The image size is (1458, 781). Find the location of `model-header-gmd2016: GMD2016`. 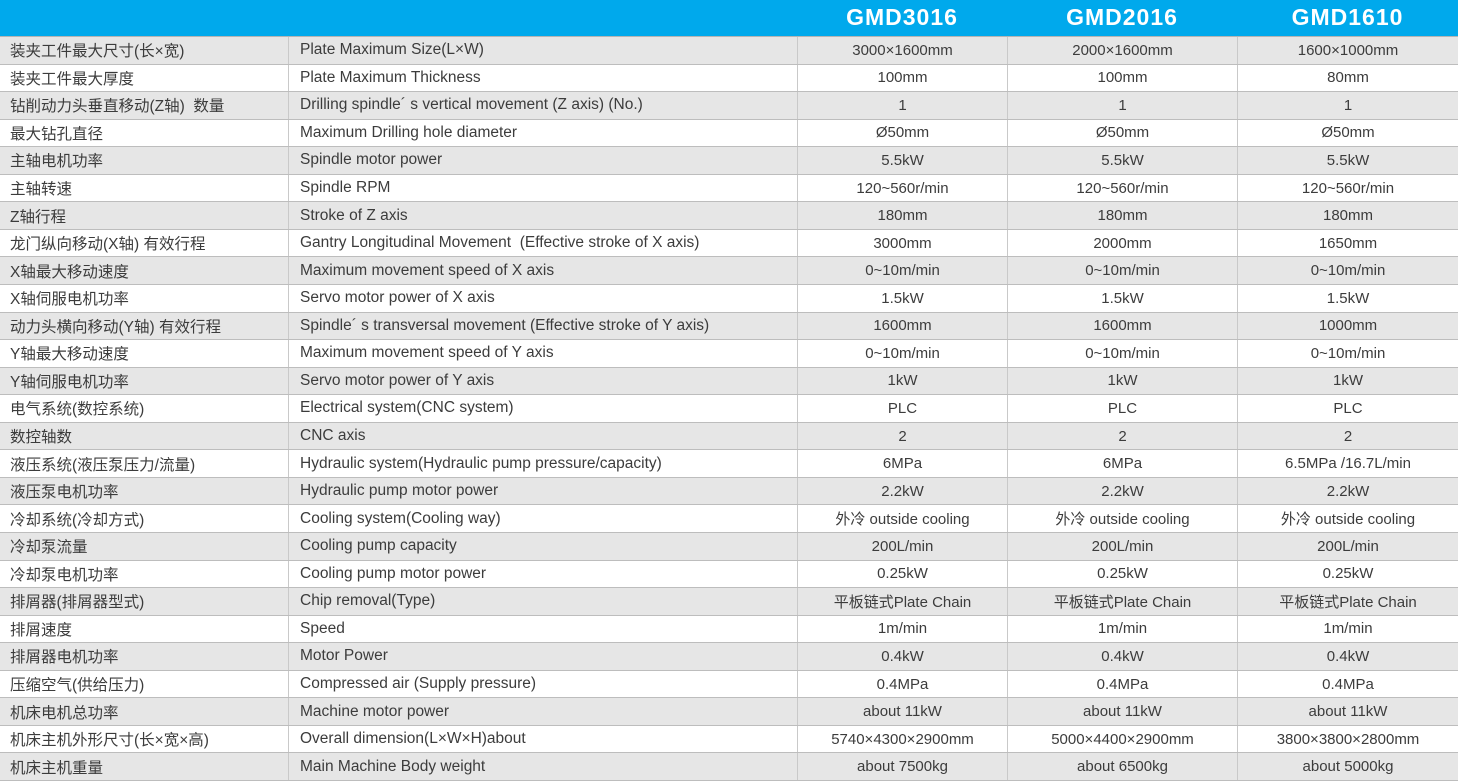

model-header-gmd2016: GMD2016 is located at coordinates (1122, 16).